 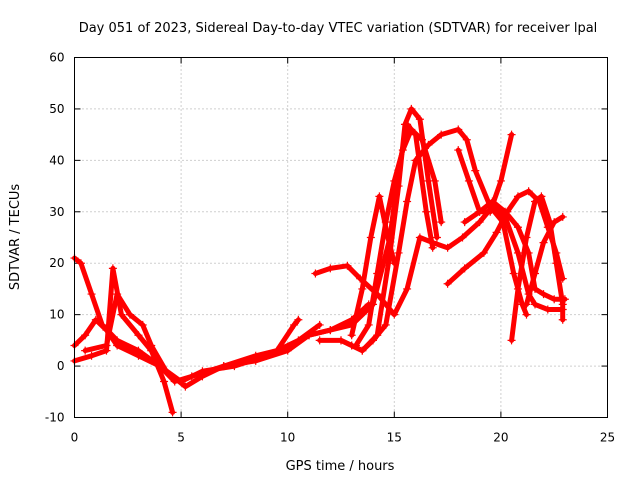 I want to click on x-tick-labels: 0 5 10 15 20 25, so click(x=343, y=438).